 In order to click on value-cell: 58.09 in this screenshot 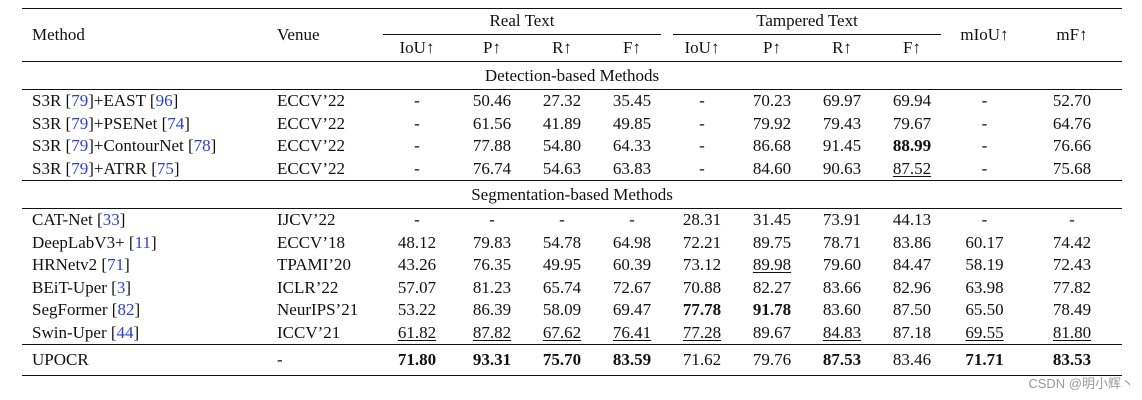, I will do `click(562, 310)`.